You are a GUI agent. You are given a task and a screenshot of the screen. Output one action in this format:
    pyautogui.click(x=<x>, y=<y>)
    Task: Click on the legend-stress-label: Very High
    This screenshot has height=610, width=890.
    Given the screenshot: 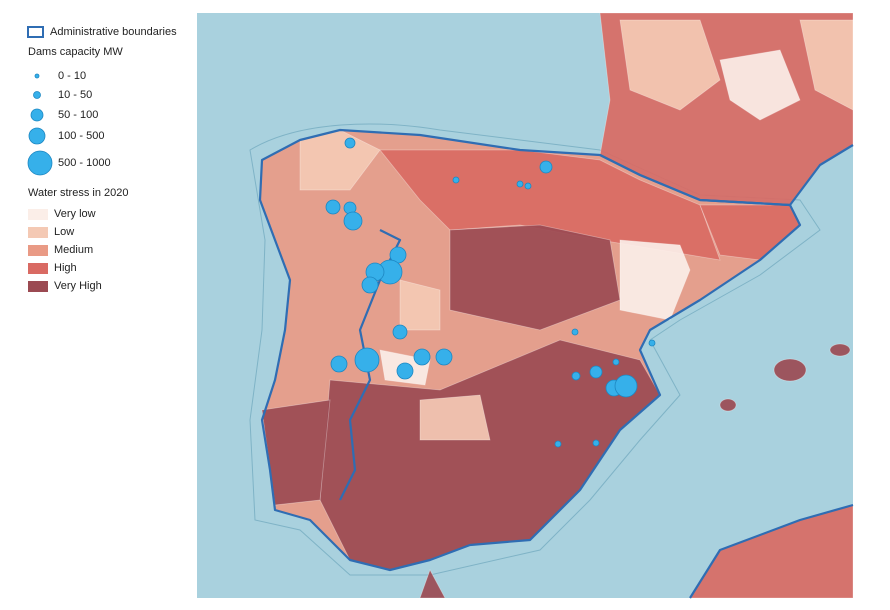 What is the action you would take?
    pyautogui.click(x=78, y=286)
    